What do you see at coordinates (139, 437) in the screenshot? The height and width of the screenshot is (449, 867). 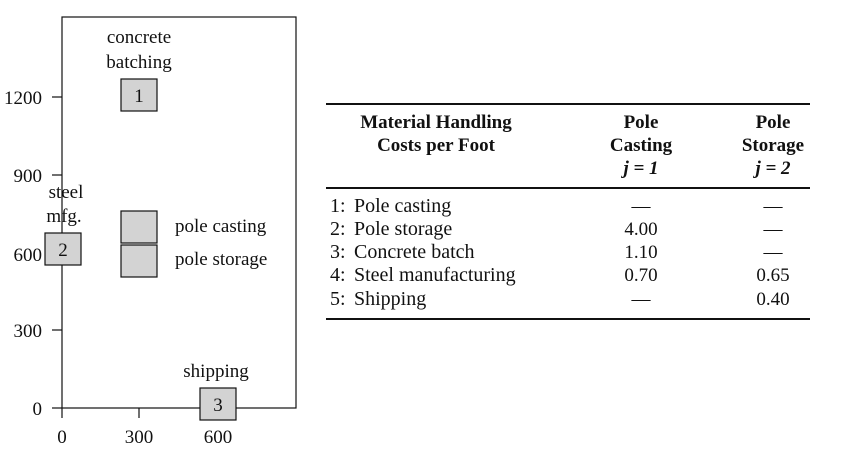 I see `x-tick-label: 300` at bounding box center [139, 437].